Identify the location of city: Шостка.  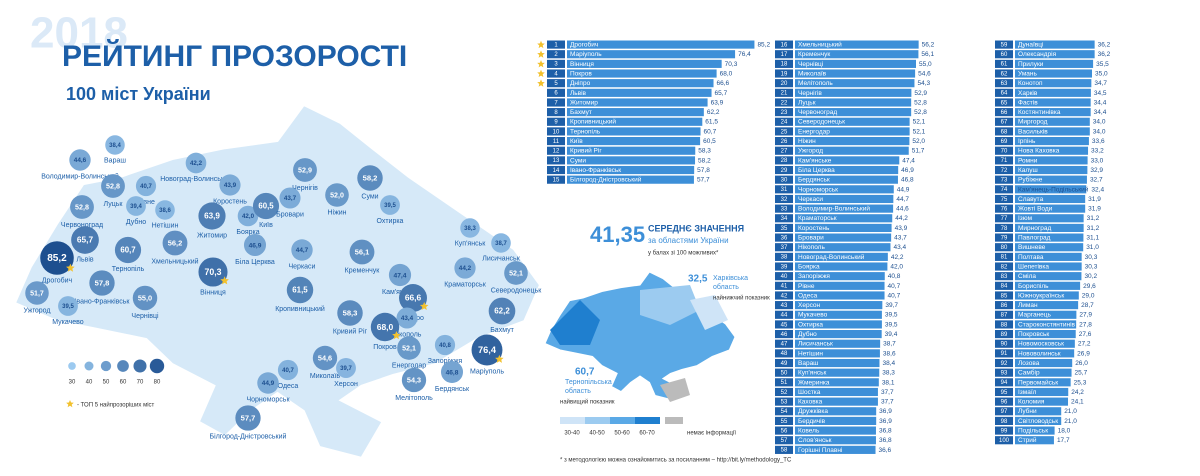
(809, 392).